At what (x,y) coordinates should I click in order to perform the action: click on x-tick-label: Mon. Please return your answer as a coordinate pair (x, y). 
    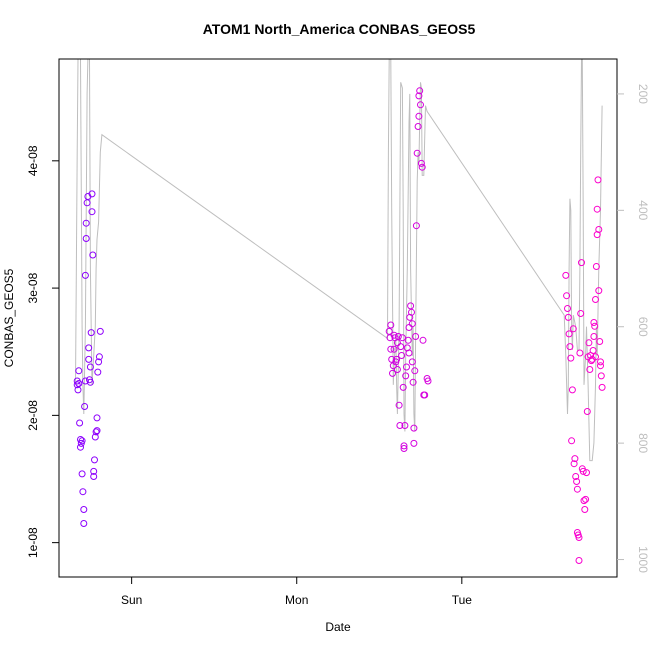
    Looking at the image, I should click on (296, 600).